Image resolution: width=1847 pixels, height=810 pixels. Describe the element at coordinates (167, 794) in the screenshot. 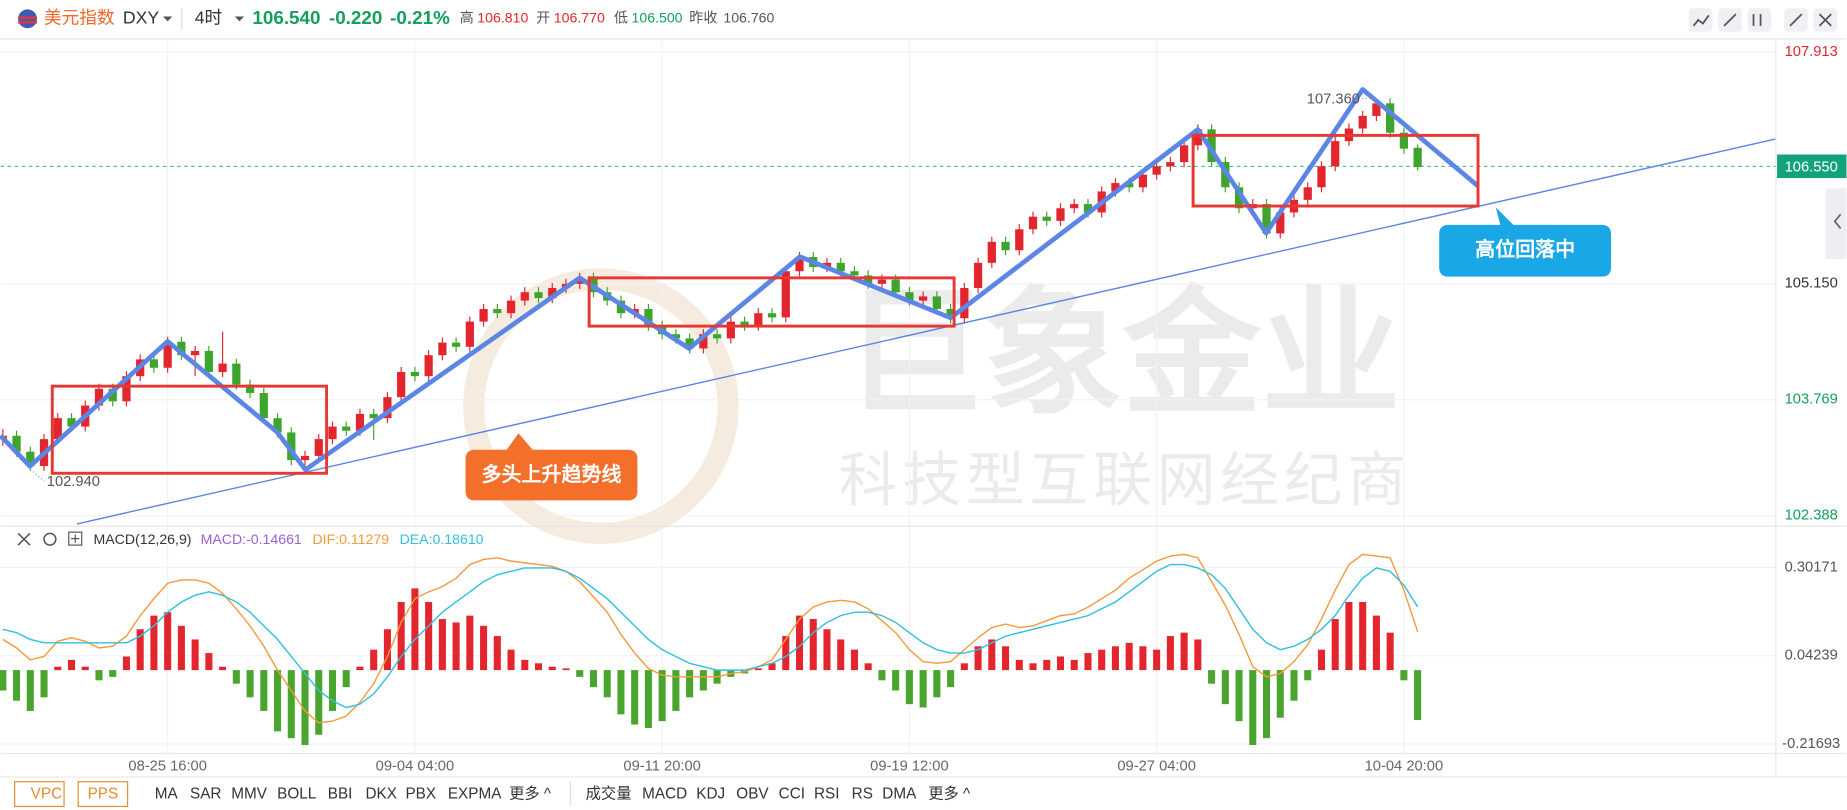

I see `indicator-button: MA` at that location.